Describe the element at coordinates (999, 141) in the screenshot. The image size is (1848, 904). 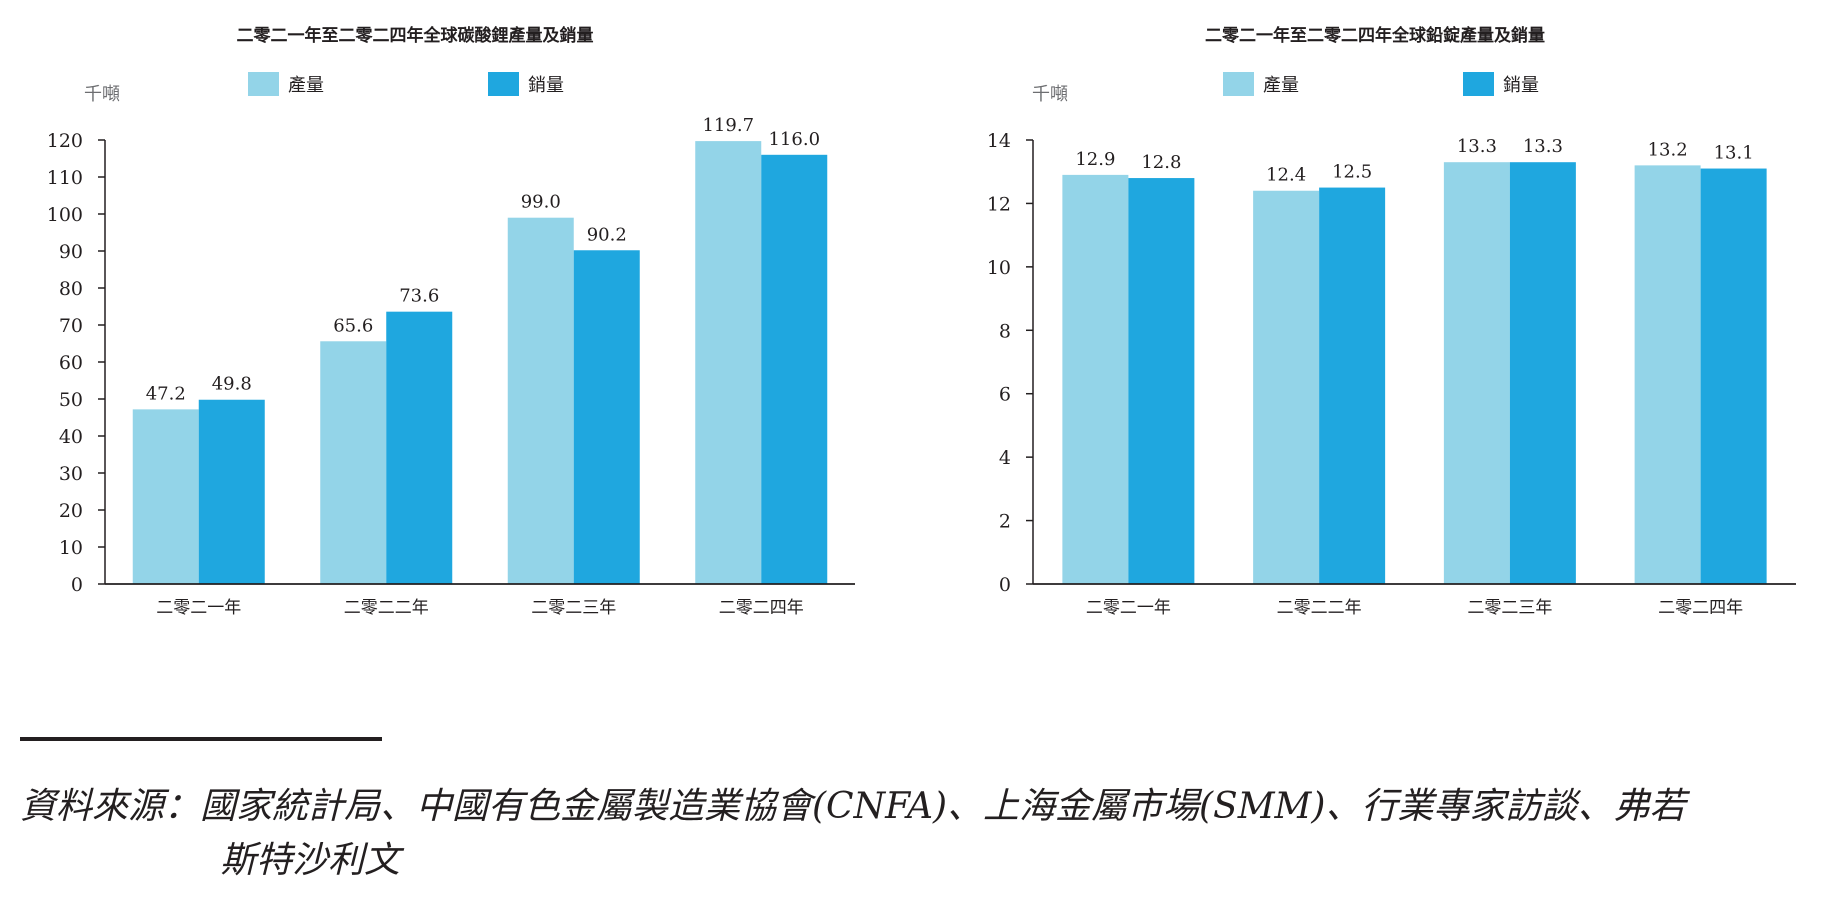
I see `y-tick-label: 14` at that location.